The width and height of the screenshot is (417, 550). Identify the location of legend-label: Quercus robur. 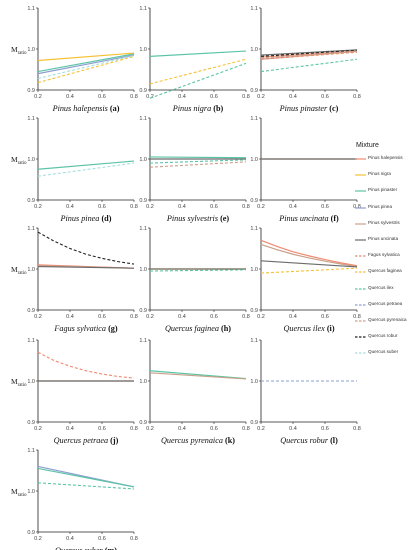
(383, 336).